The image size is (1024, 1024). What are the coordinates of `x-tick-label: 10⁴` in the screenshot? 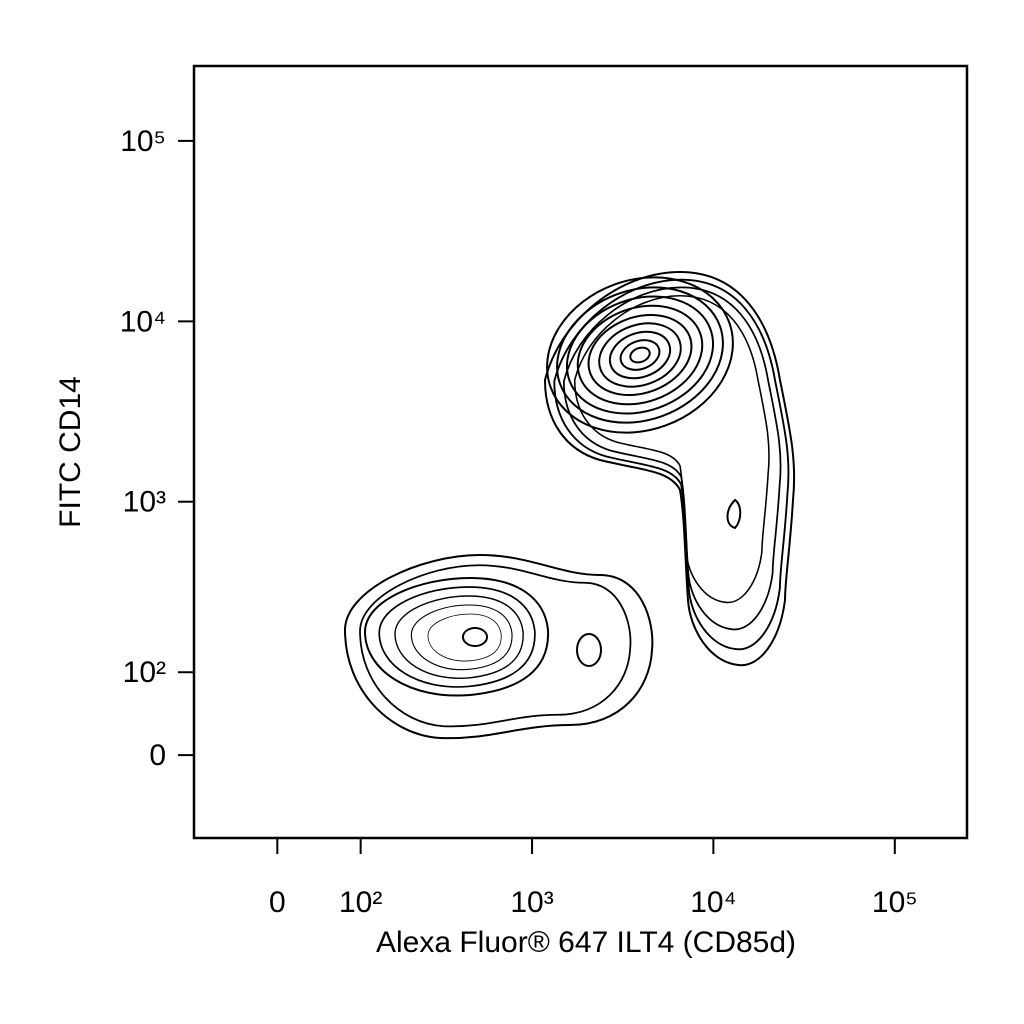 It's located at (713, 902).